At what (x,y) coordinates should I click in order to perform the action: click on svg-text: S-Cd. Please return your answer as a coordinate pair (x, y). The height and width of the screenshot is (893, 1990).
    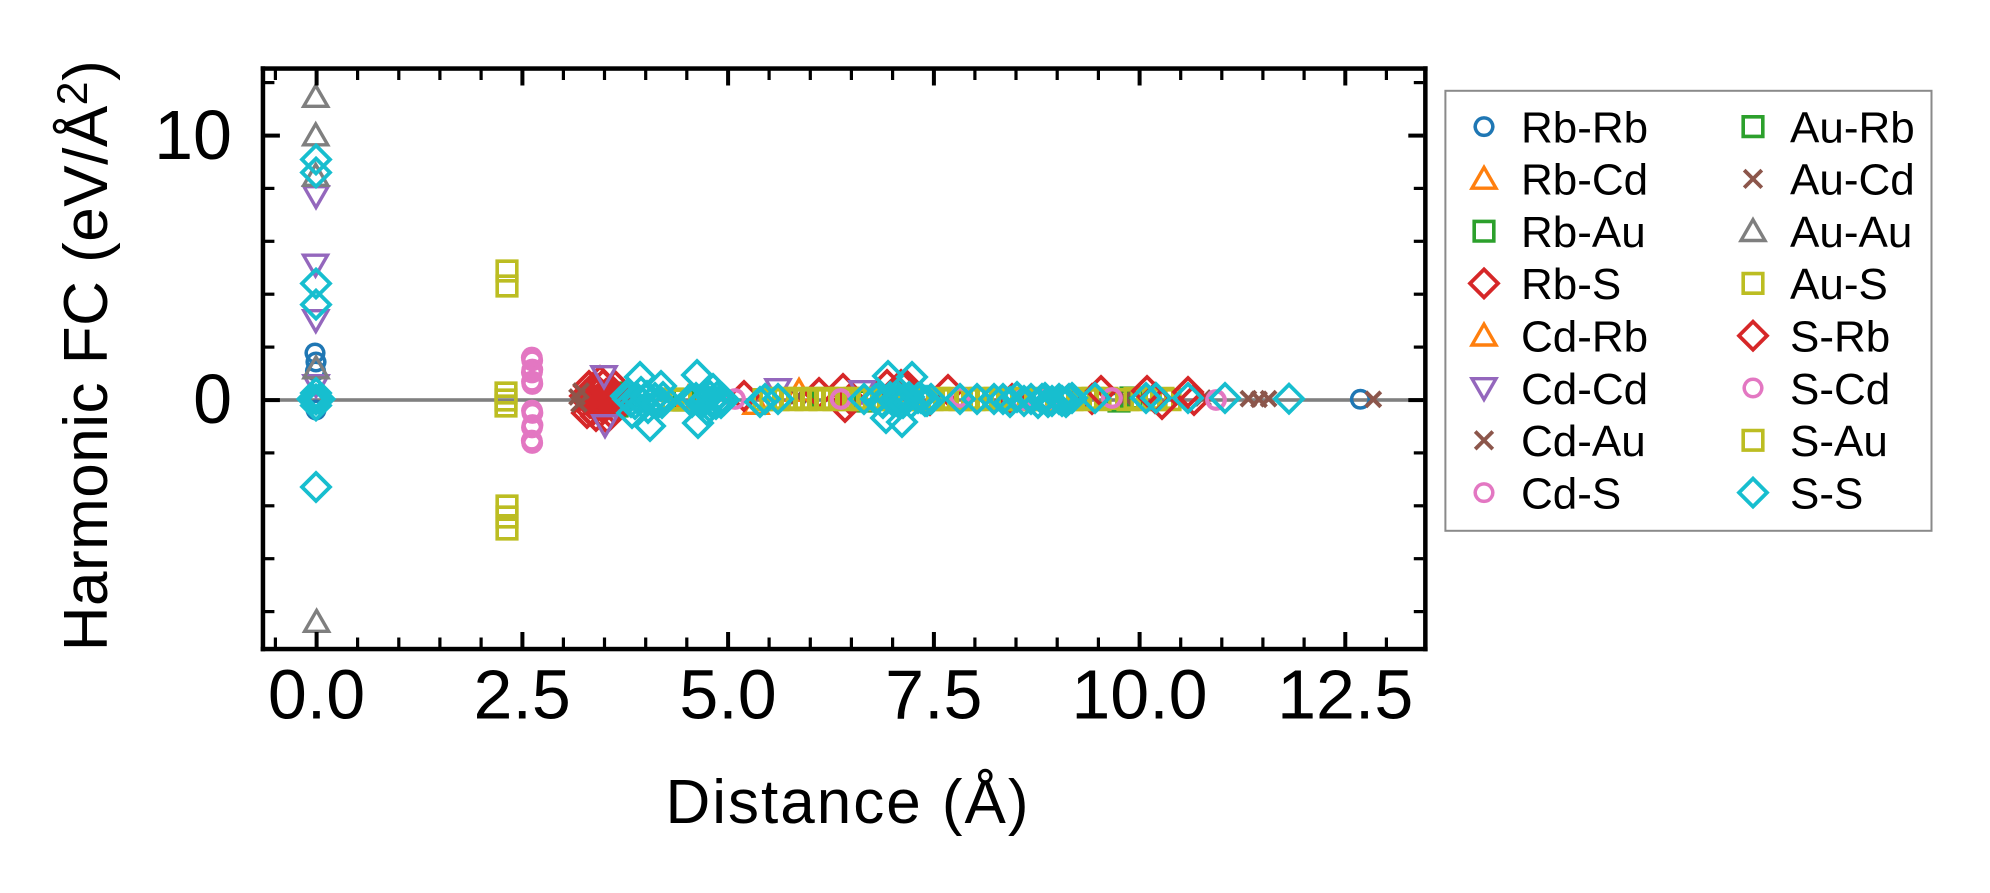
    Looking at the image, I should click on (1840, 389).